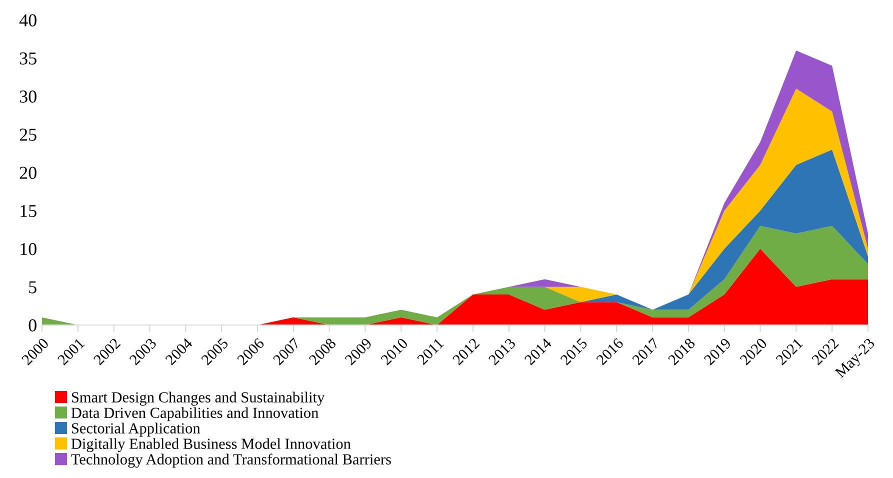 This screenshot has width=893, height=478. Describe the element at coordinates (198, 399) in the screenshot. I see `legend-label: Smart Design Changes and Sustainability` at that location.